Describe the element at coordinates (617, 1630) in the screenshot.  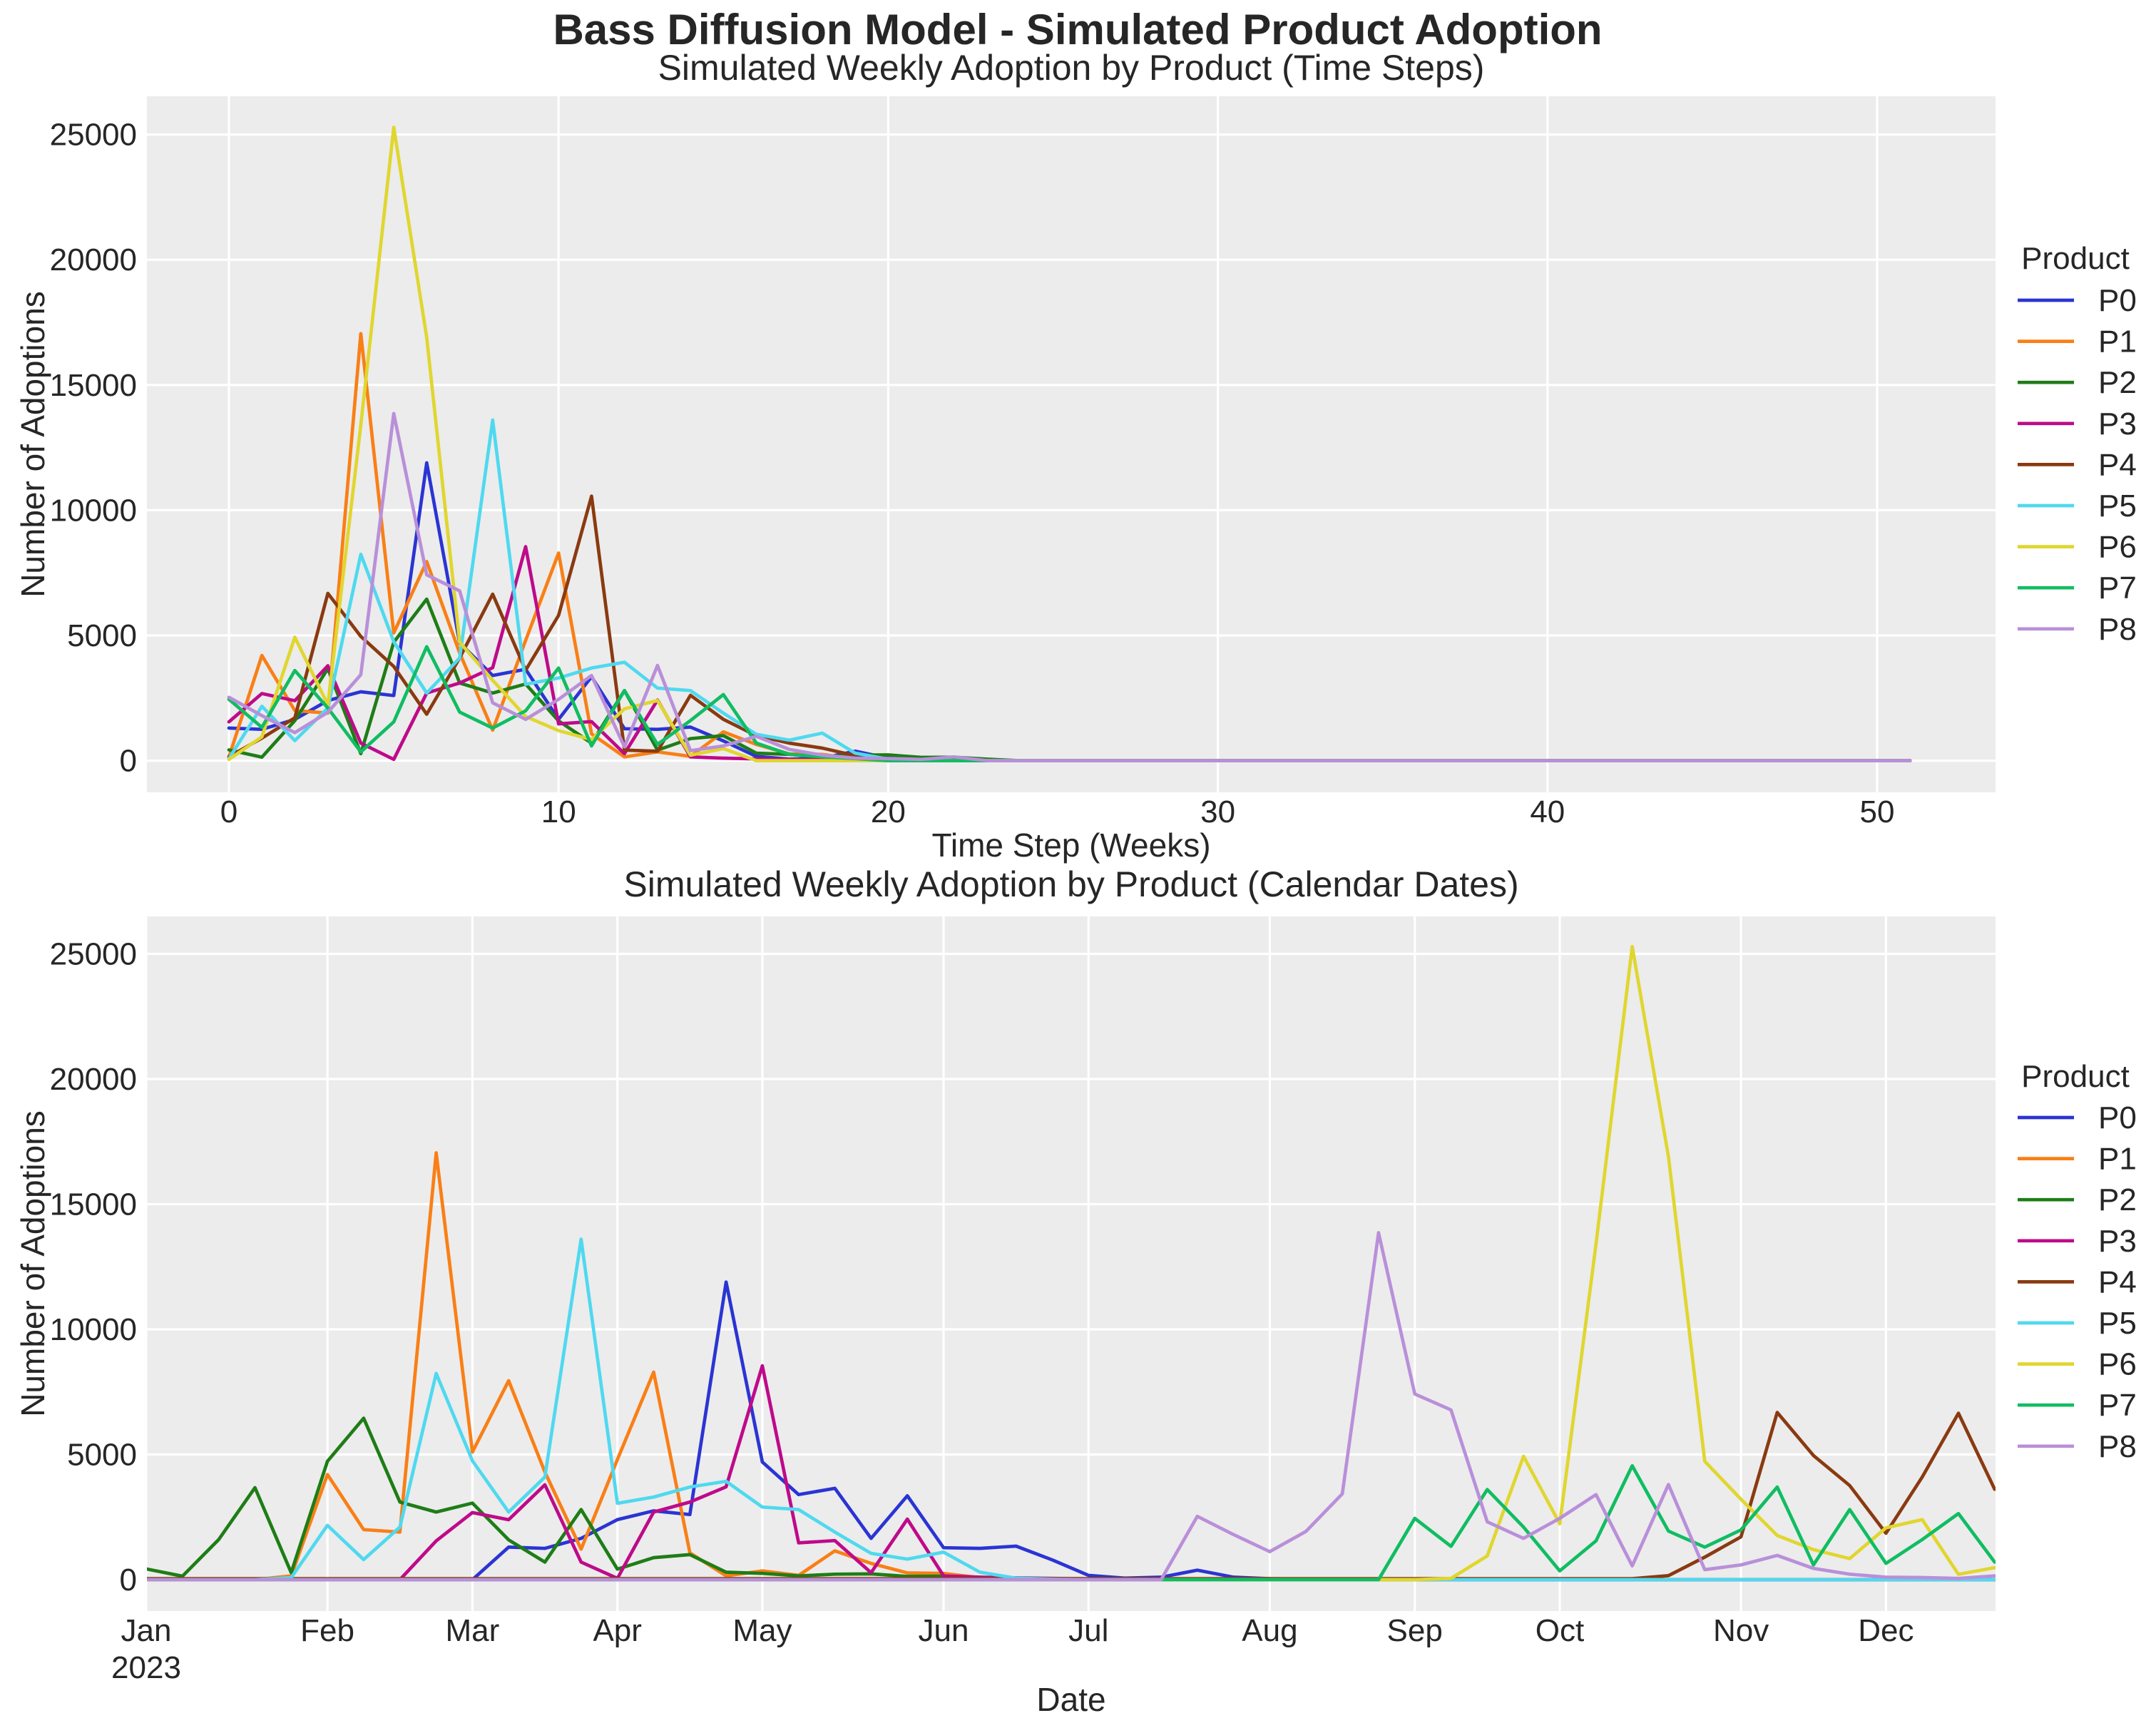
I see `svg-text: Apr` at that location.